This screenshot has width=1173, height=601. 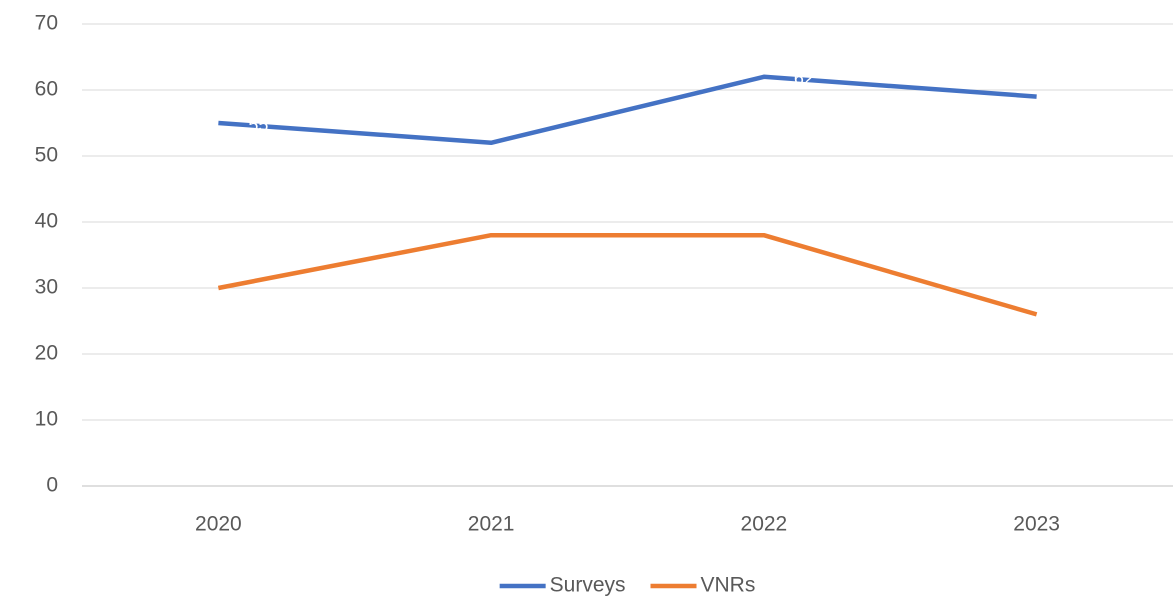 What do you see at coordinates (764, 524) in the screenshot?
I see `x-tick-label: 2022` at bounding box center [764, 524].